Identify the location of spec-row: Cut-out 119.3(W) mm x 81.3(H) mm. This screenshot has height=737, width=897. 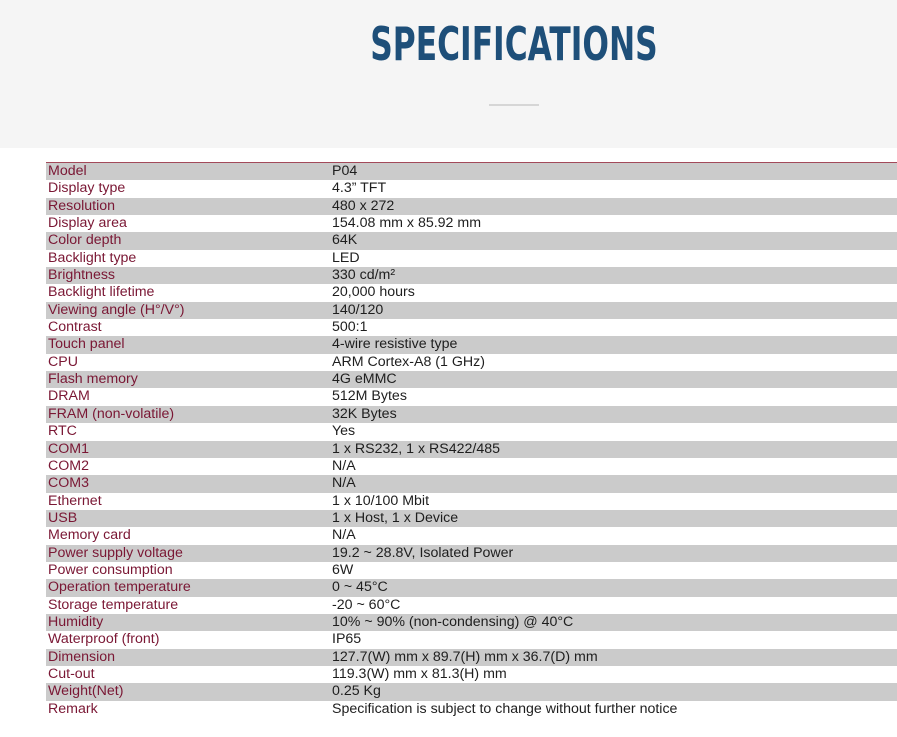
(471, 674).